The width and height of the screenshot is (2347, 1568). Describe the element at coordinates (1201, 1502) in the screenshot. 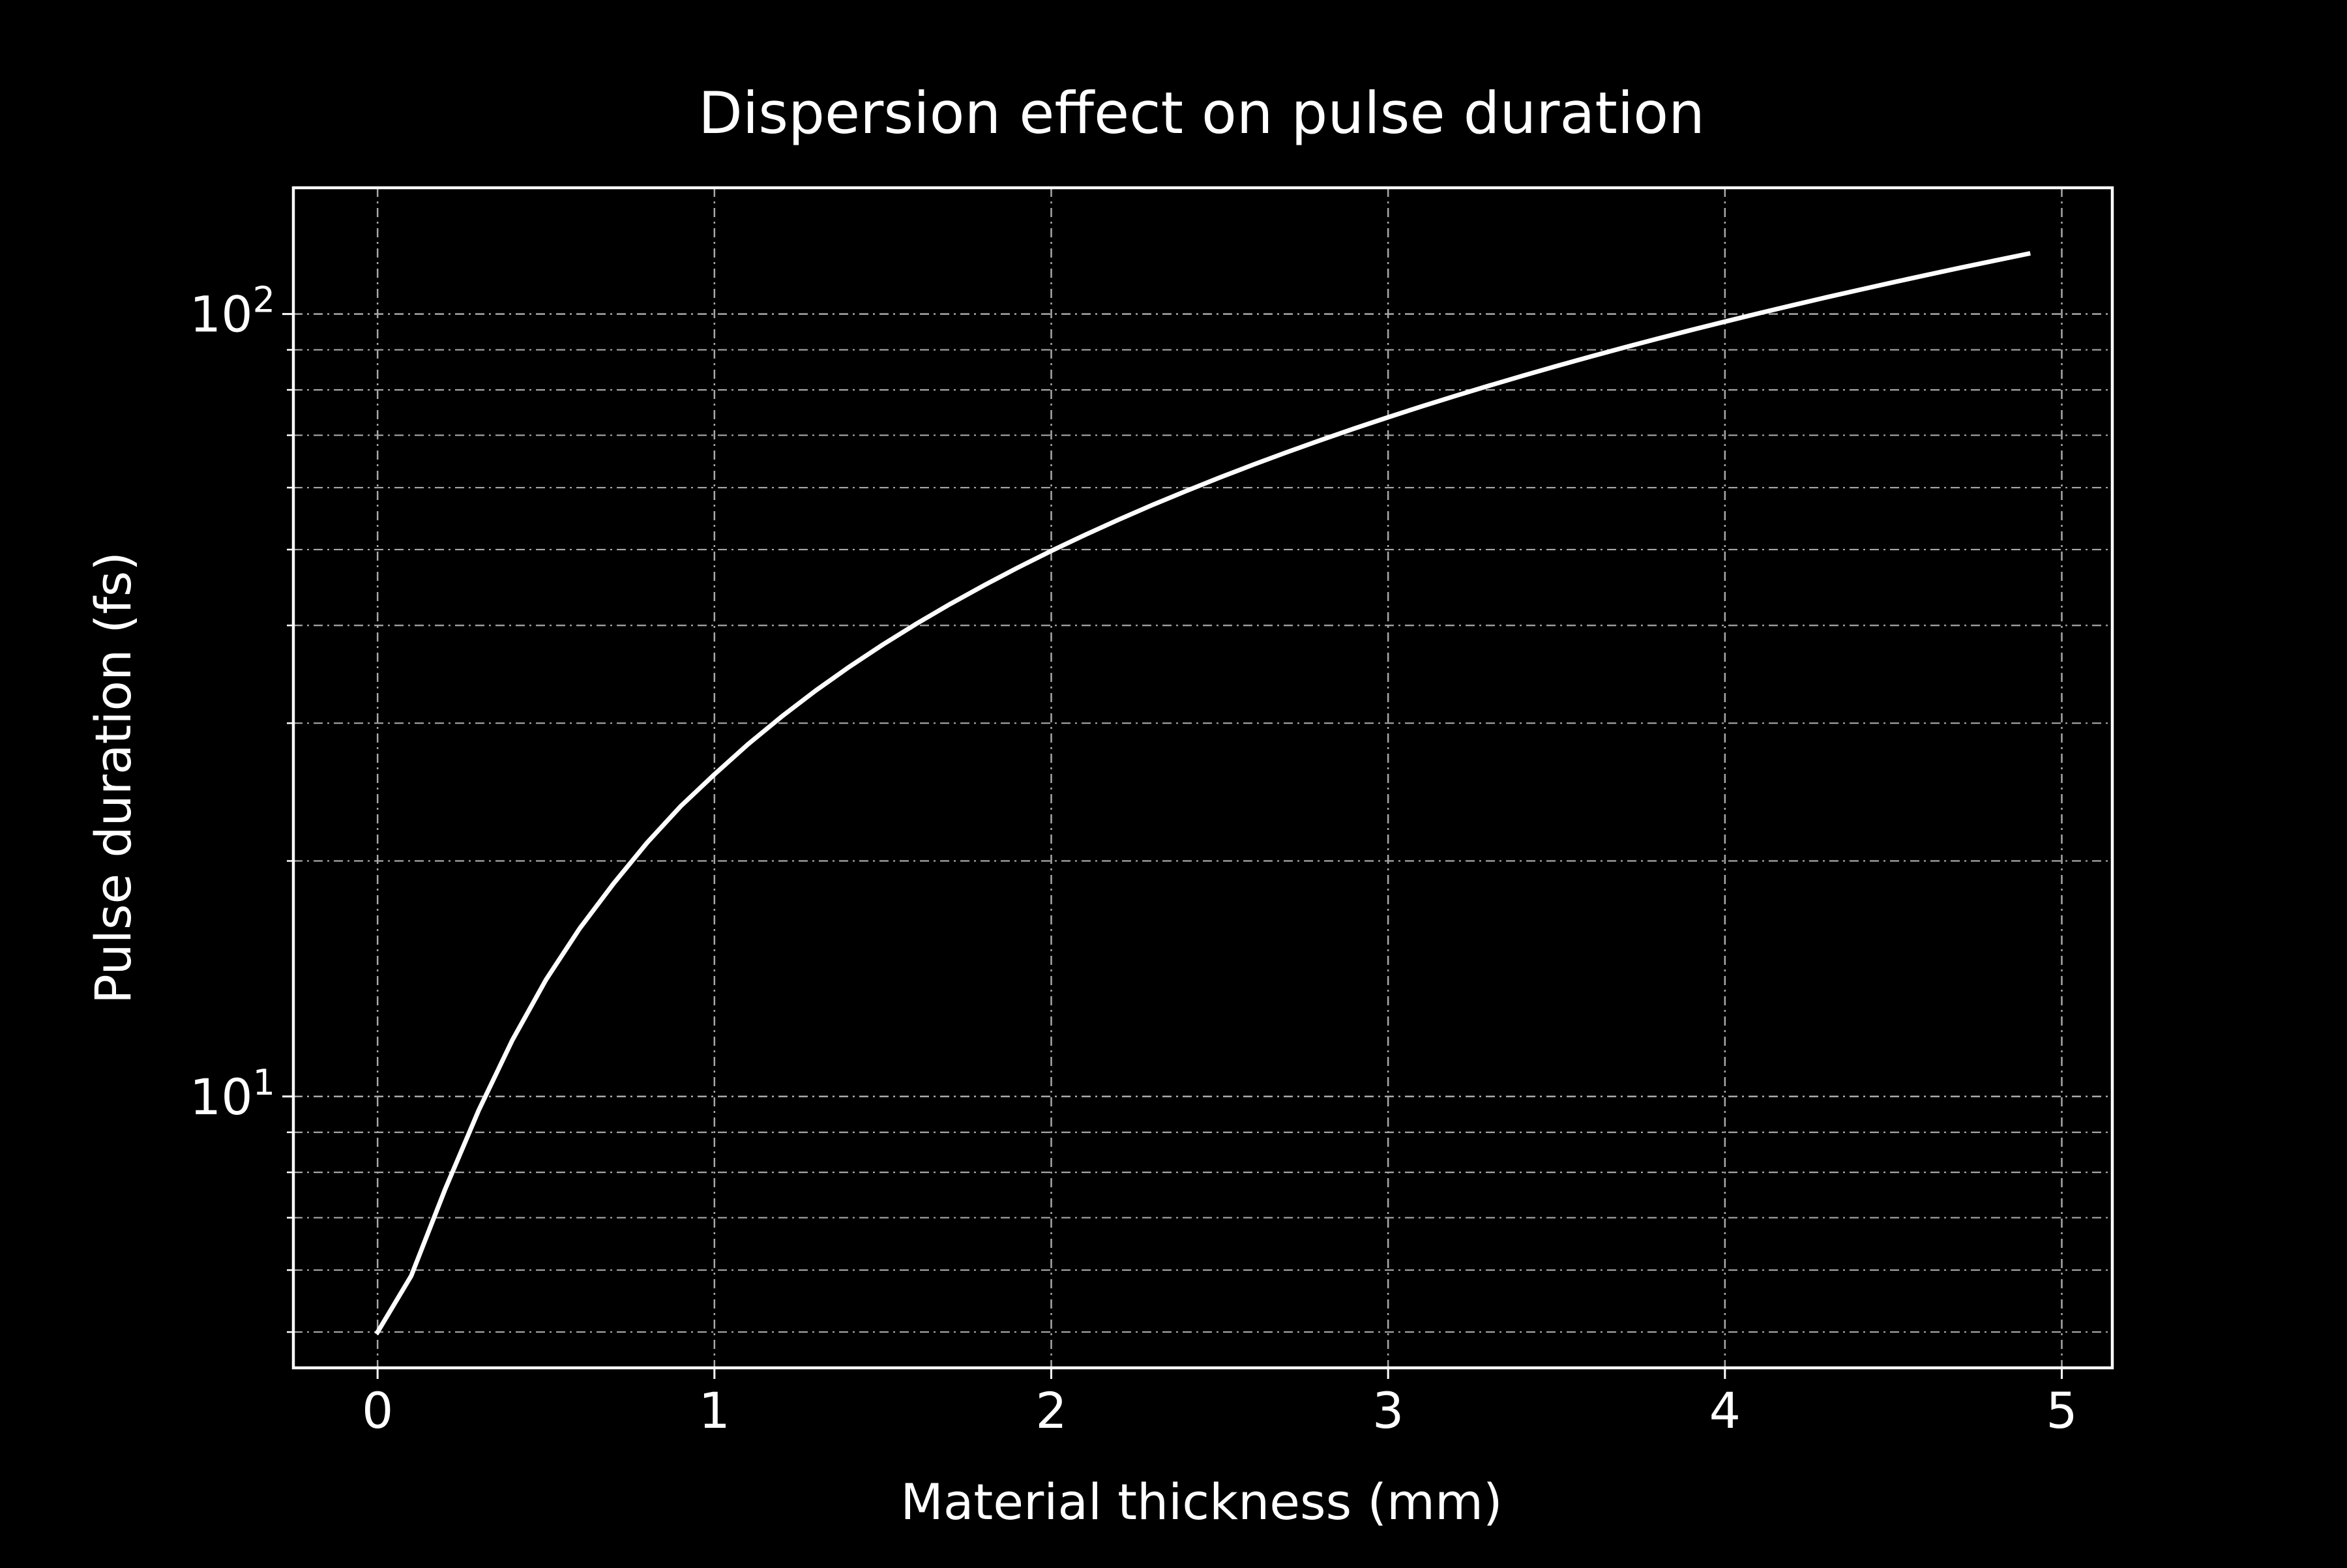

I see `x-axis-label: Material thickness (mm)` at that location.